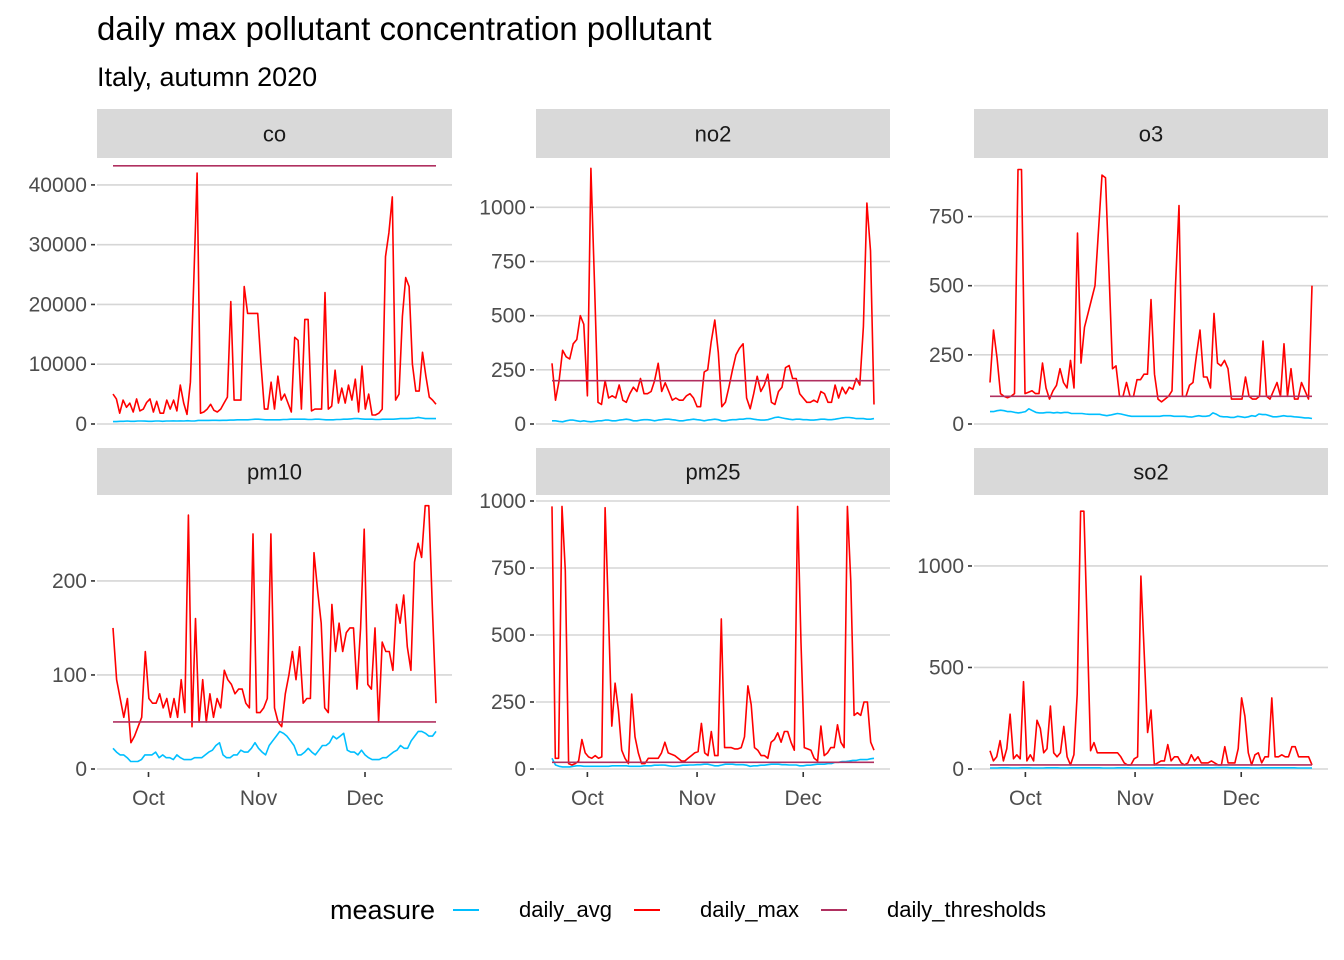 The image size is (1344, 960). I want to click on facet-strip-co, so click(274, 133).